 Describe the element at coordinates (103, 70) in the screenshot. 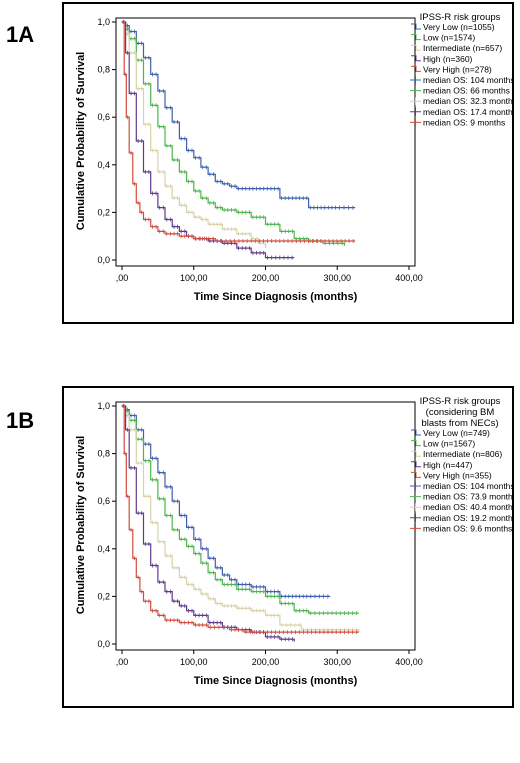

I see `y-tick-label: 0,8` at that location.